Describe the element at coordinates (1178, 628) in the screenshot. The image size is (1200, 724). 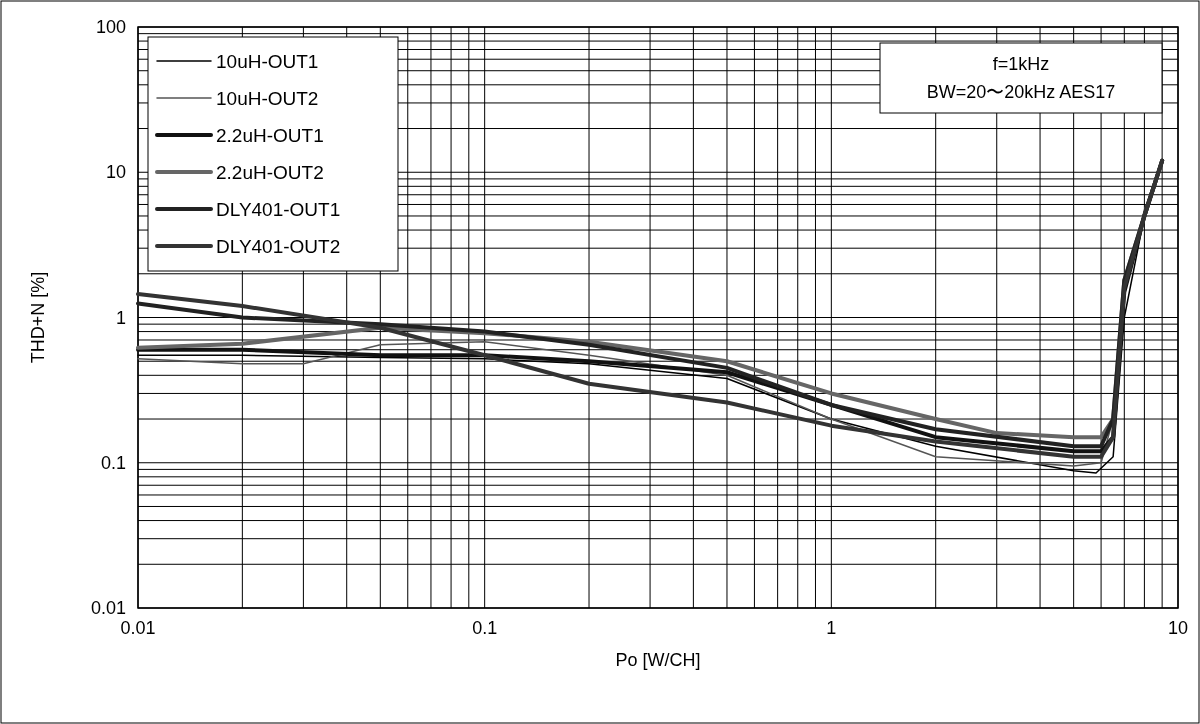
I see `x-tick-label: 10` at that location.